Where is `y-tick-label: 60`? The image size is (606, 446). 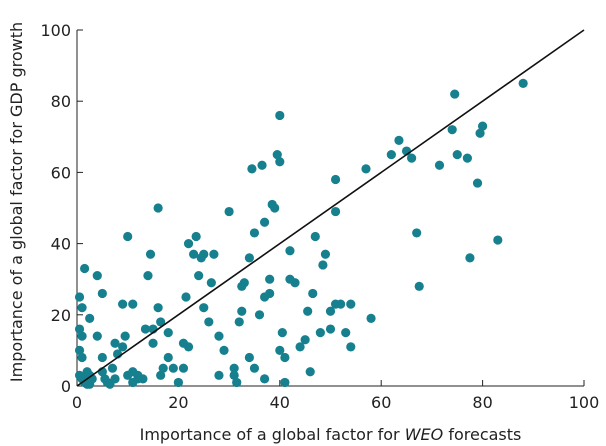 y-tick-label: 60 is located at coordinates (61, 172).